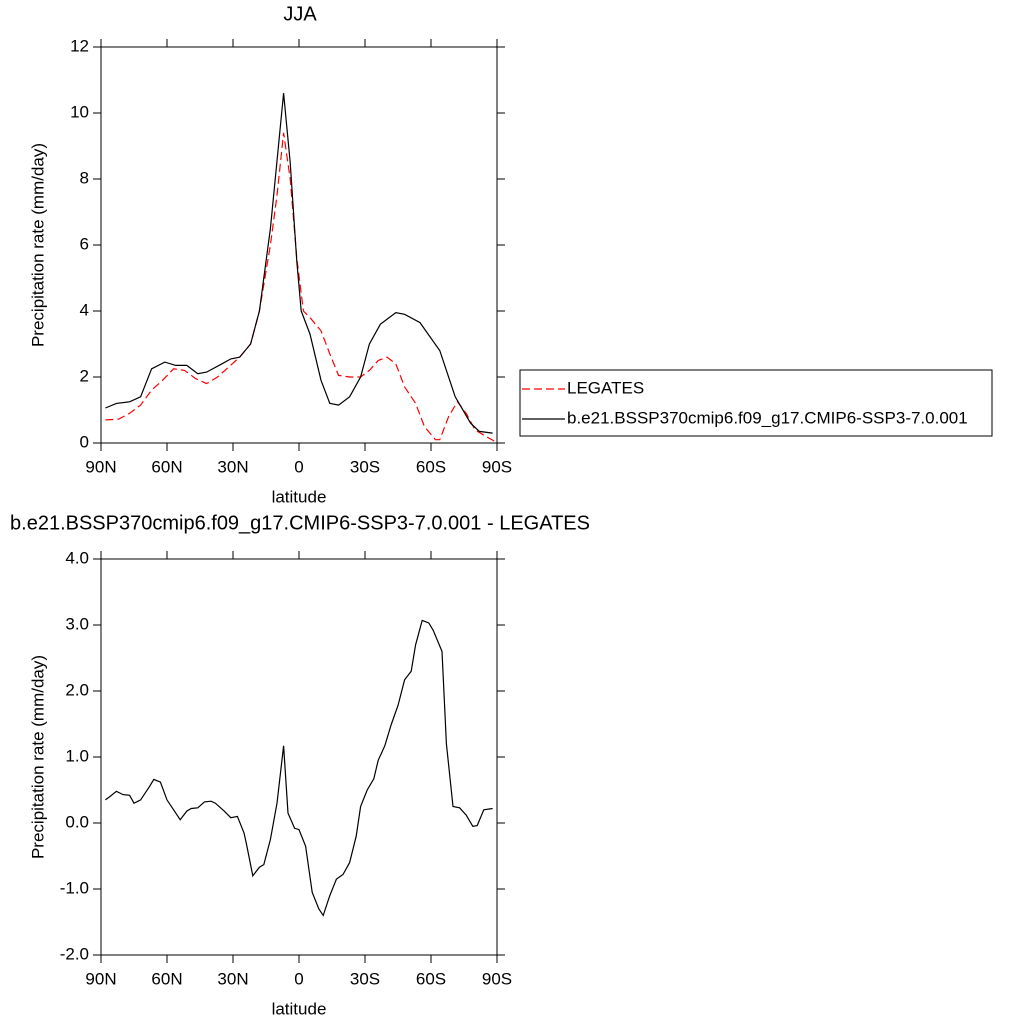 The height and width of the screenshot is (1024, 1024). I want to click on legend-box, so click(756, 403).